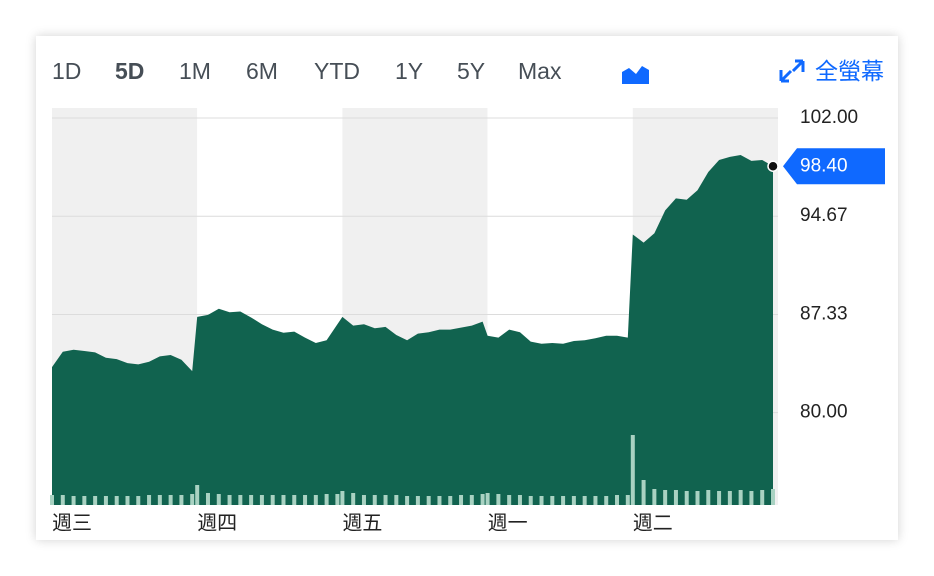  What do you see at coordinates (824, 165) in the screenshot?
I see `last-price-label: 98.40` at bounding box center [824, 165].